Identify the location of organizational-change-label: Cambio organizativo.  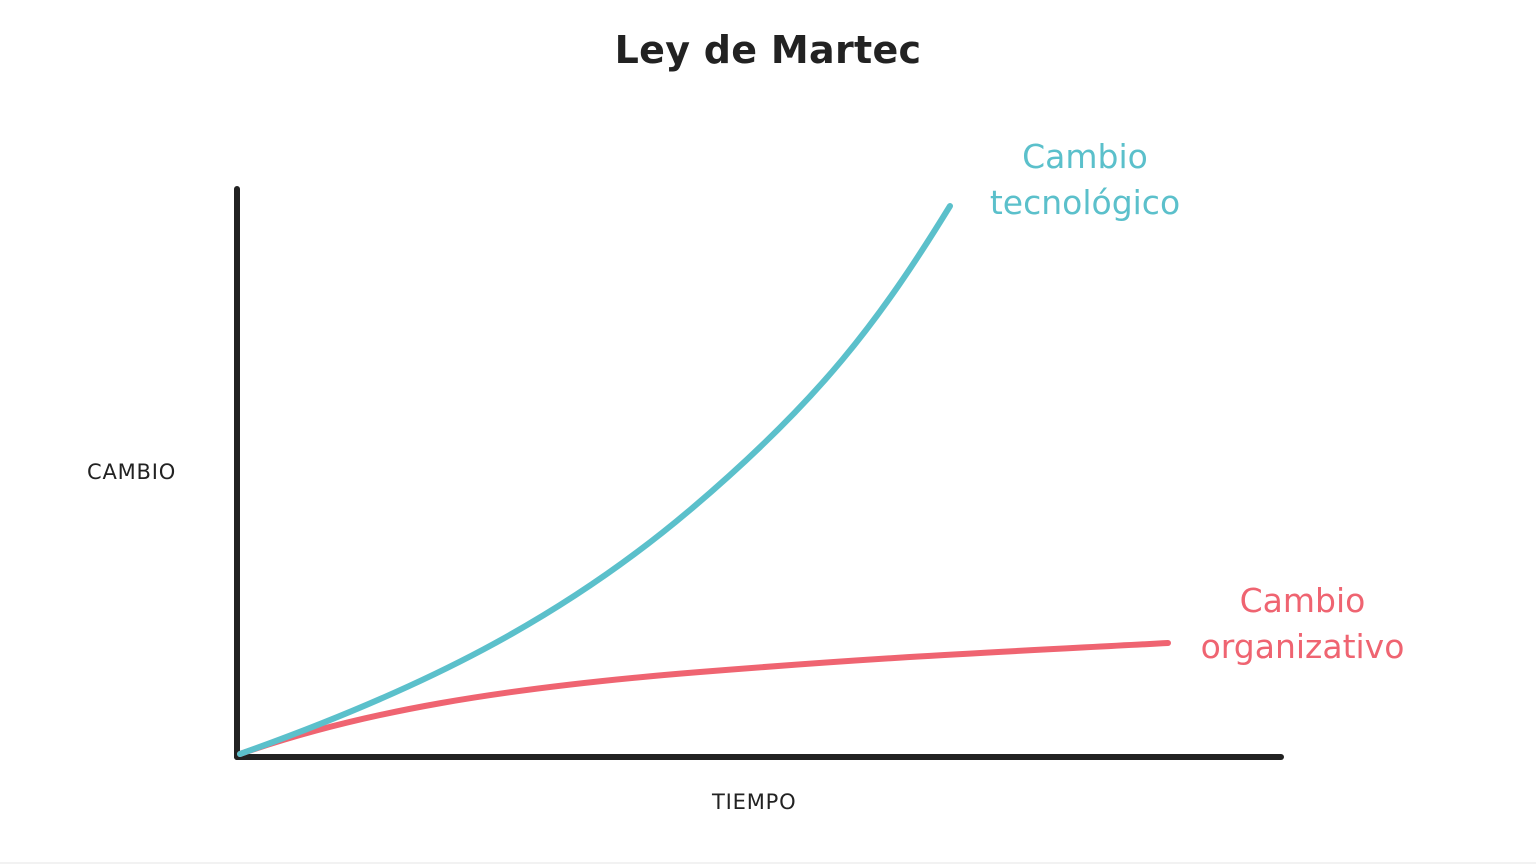
(1302, 624).